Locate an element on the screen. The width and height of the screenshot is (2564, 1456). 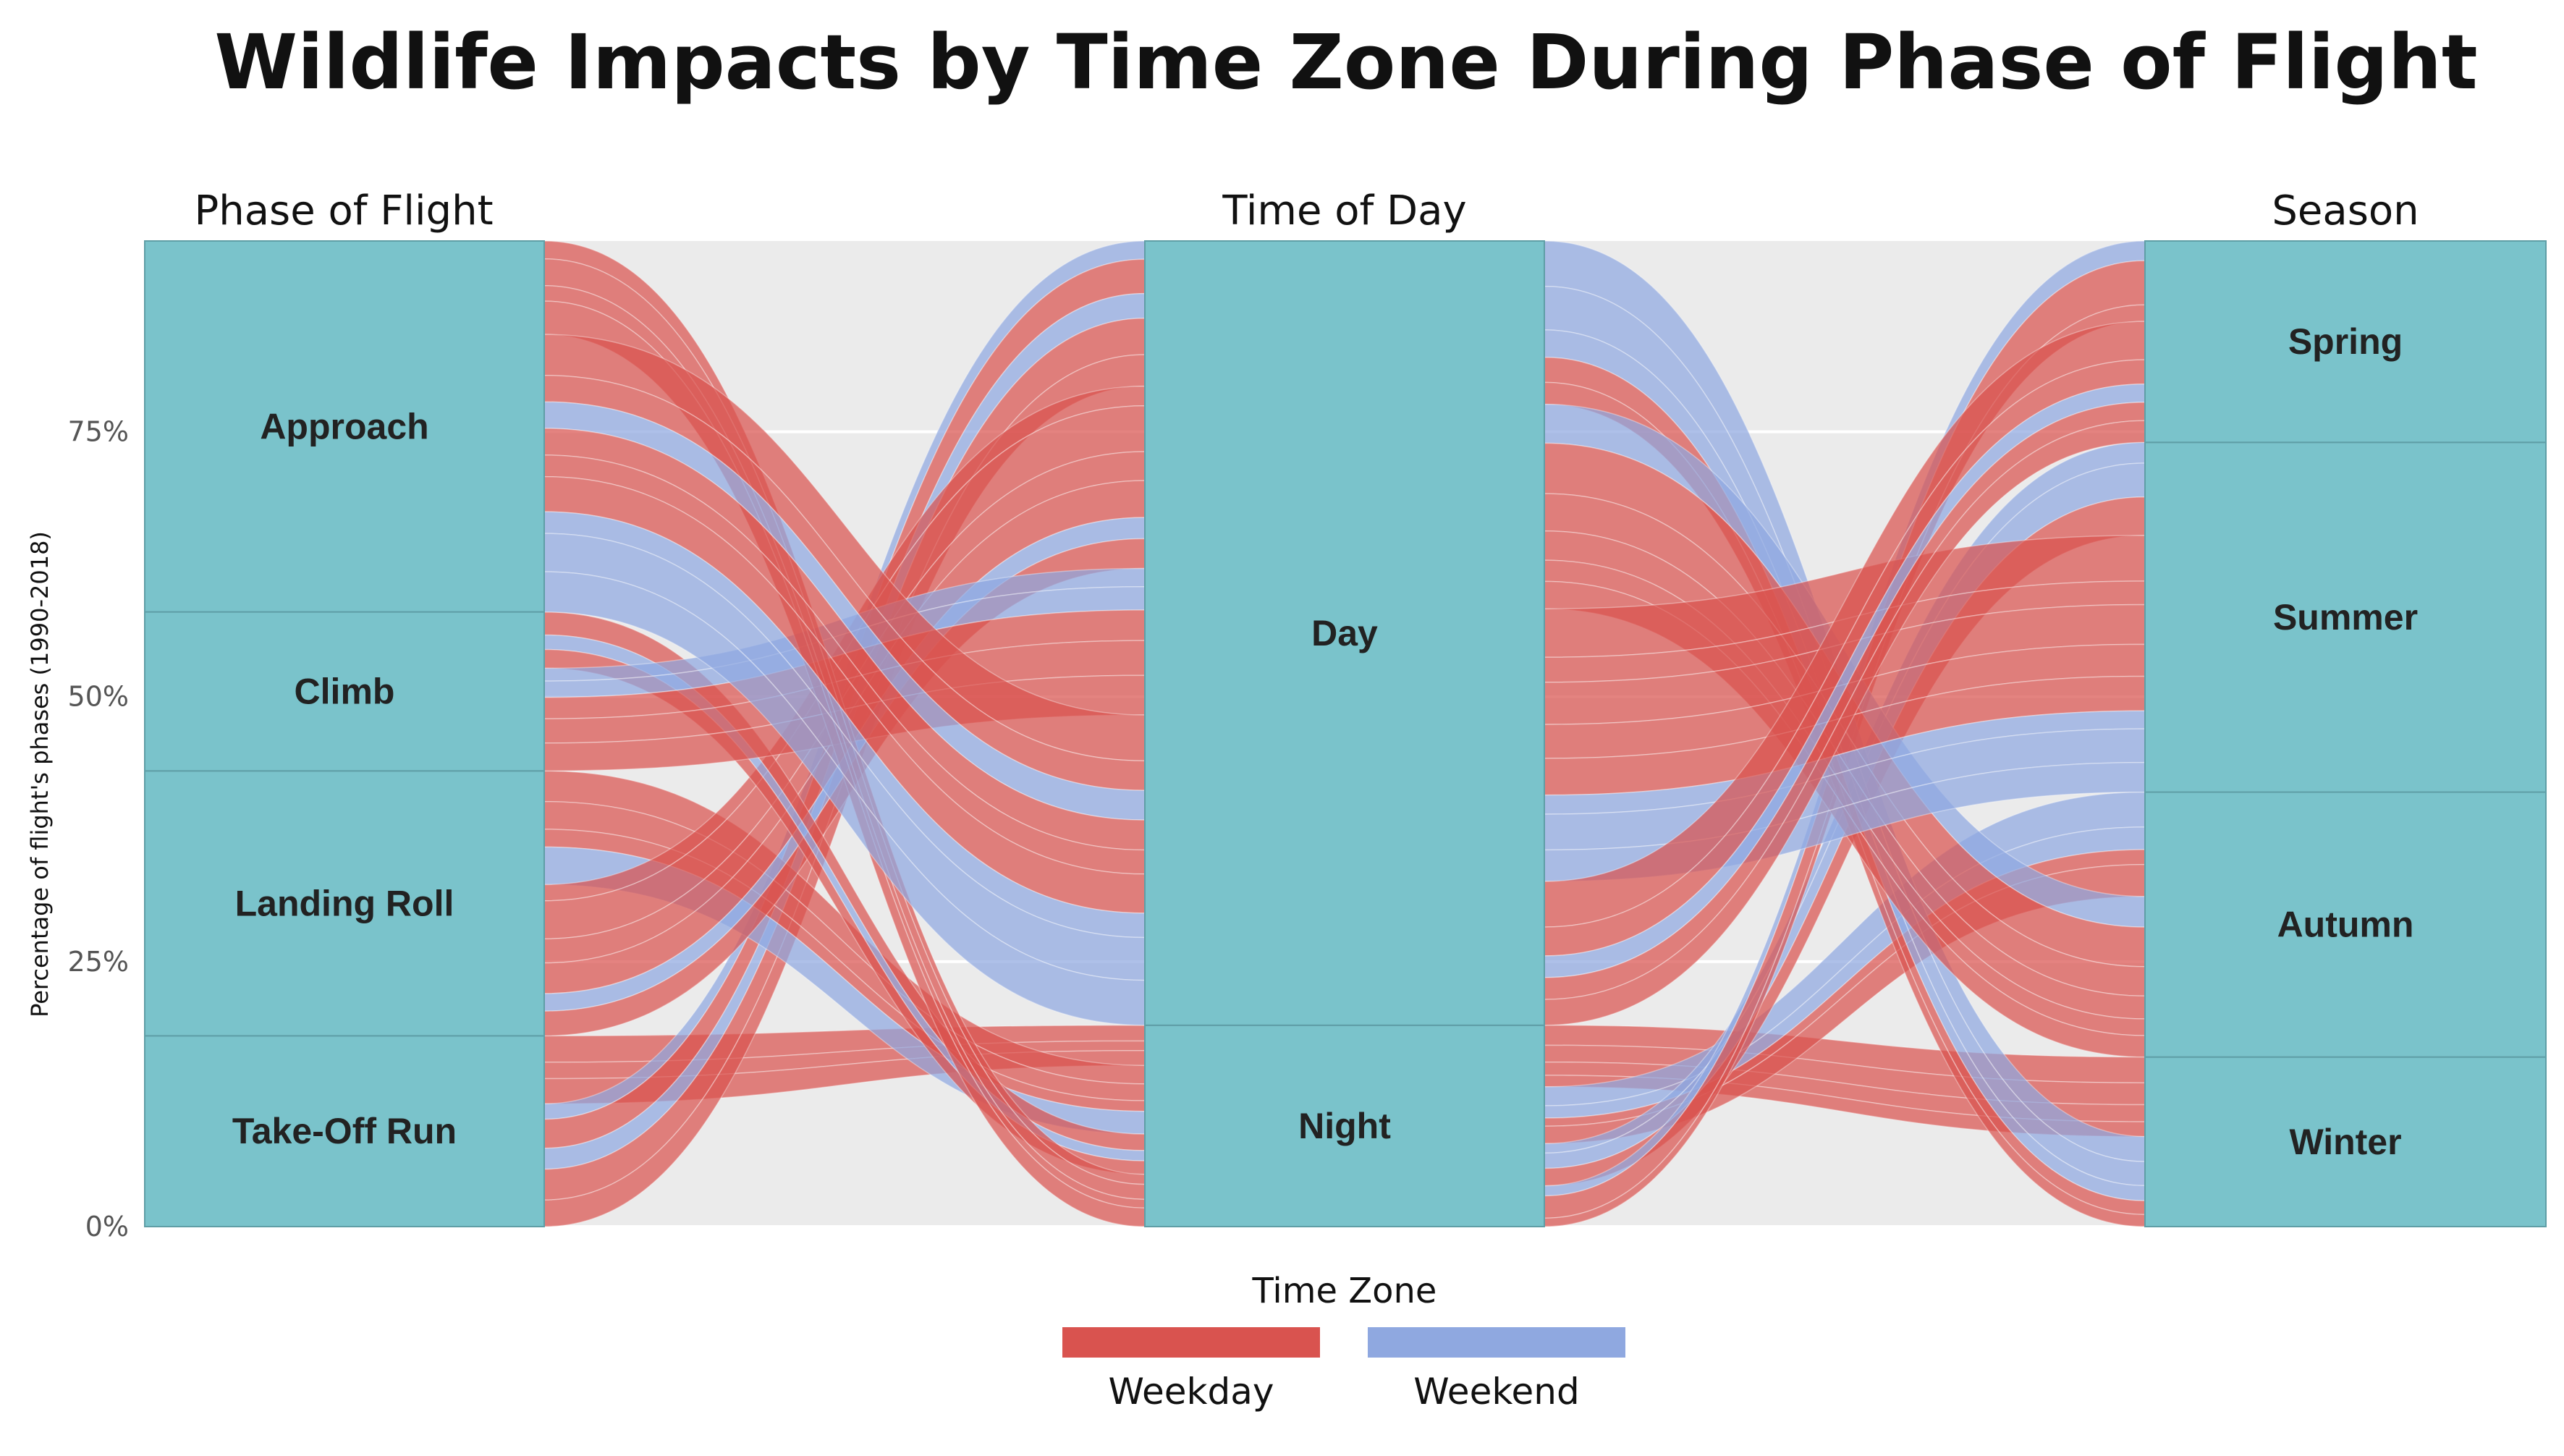
stratum-label-landing-roll: Landing Roll is located at coordinates (344, 903).